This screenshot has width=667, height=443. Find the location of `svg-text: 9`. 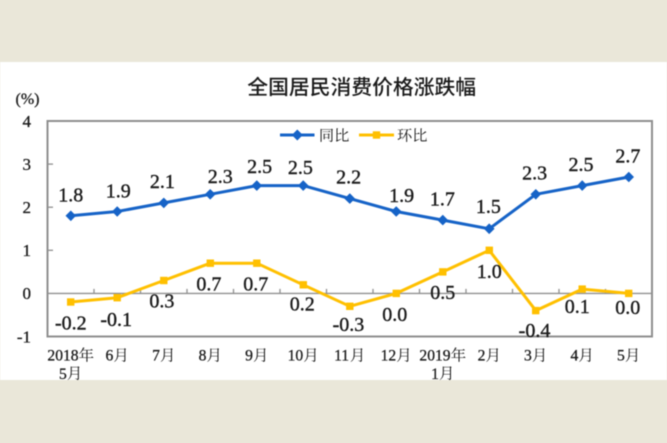

svg-text: 9 is located at coordinates (249, 356).